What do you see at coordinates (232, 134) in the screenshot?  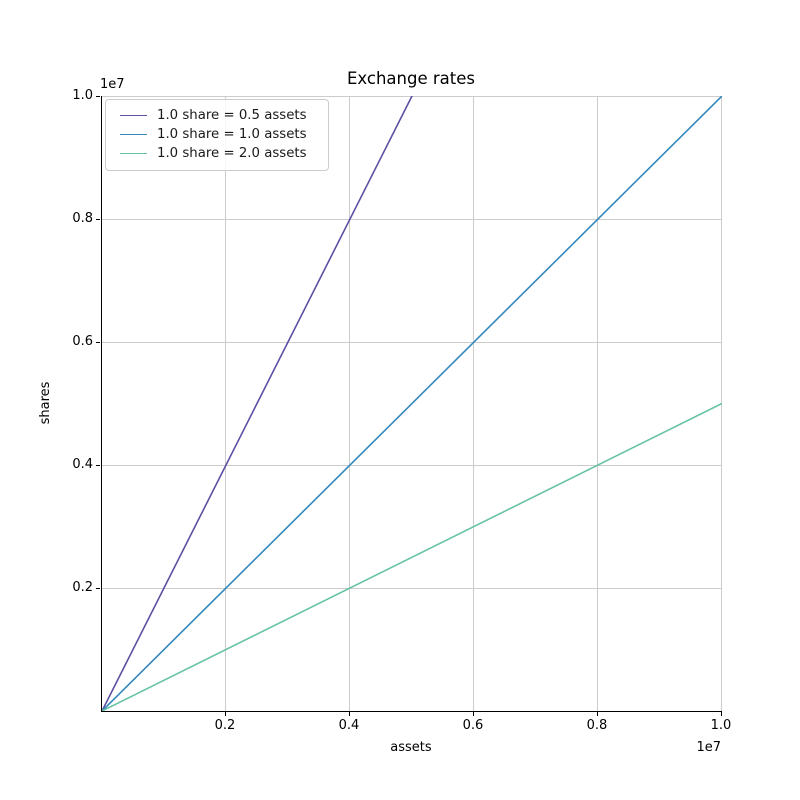 I see `legend-label: 1.0 share = 1.0 assets` at bounding box center [232, 134].